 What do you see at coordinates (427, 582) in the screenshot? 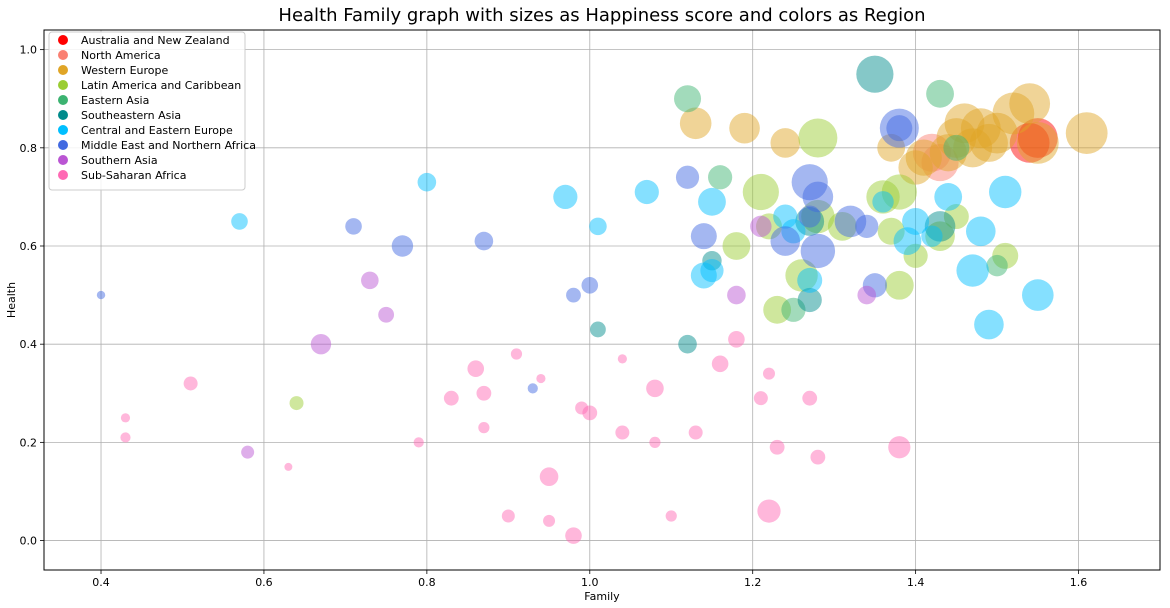
I see `x-tick-label: 0.8` at bounding box center [427, 582].